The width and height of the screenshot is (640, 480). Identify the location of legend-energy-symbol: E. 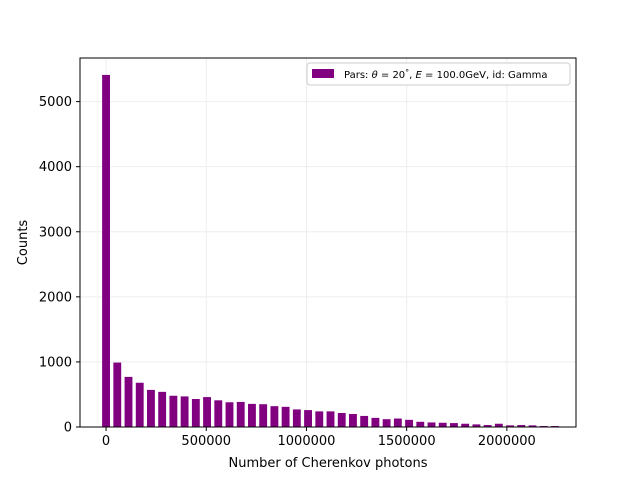
(419, 75).